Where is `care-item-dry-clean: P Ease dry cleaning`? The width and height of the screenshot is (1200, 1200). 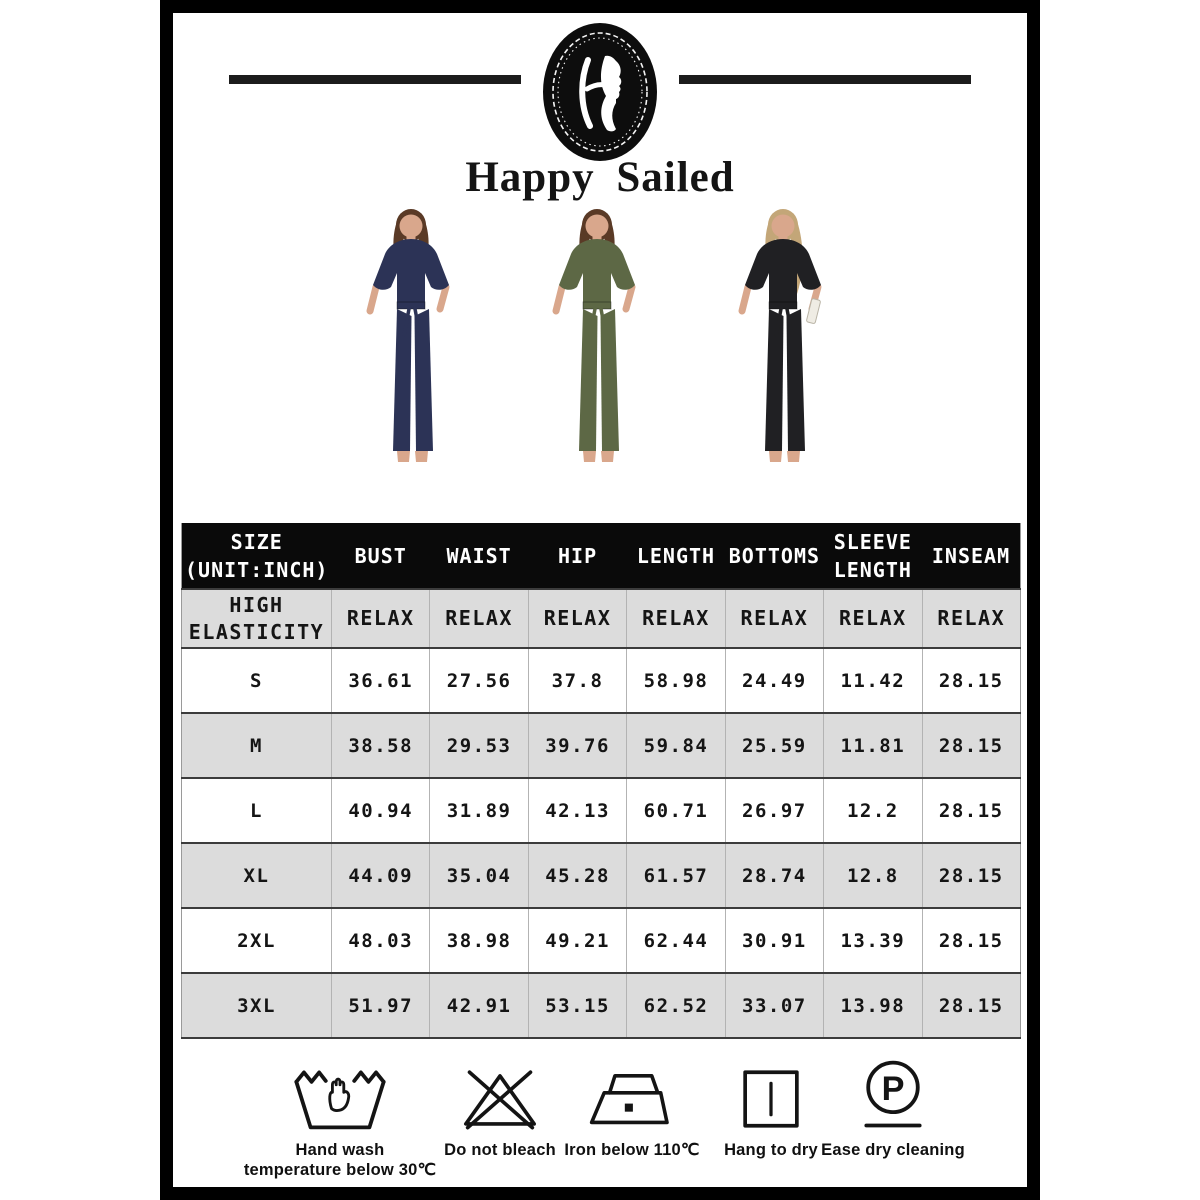 care-item-dry-clean: P Ease dry cleaning is located at coordinates (893, 1107).